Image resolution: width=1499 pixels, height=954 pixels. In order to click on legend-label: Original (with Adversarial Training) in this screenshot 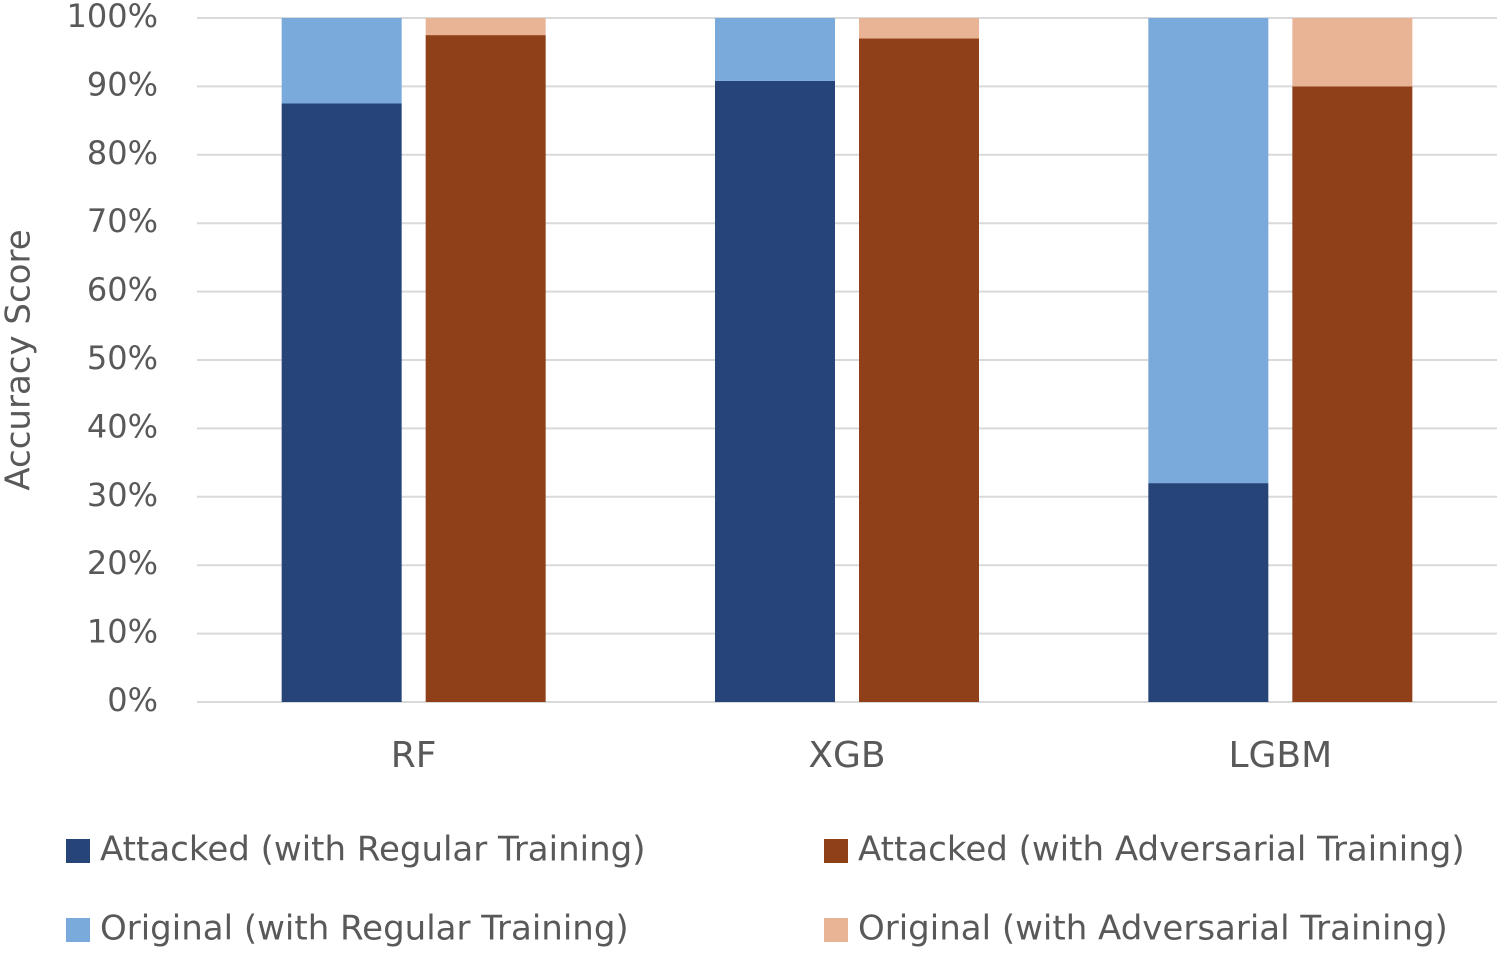, I will do `click(1153, 929)`.